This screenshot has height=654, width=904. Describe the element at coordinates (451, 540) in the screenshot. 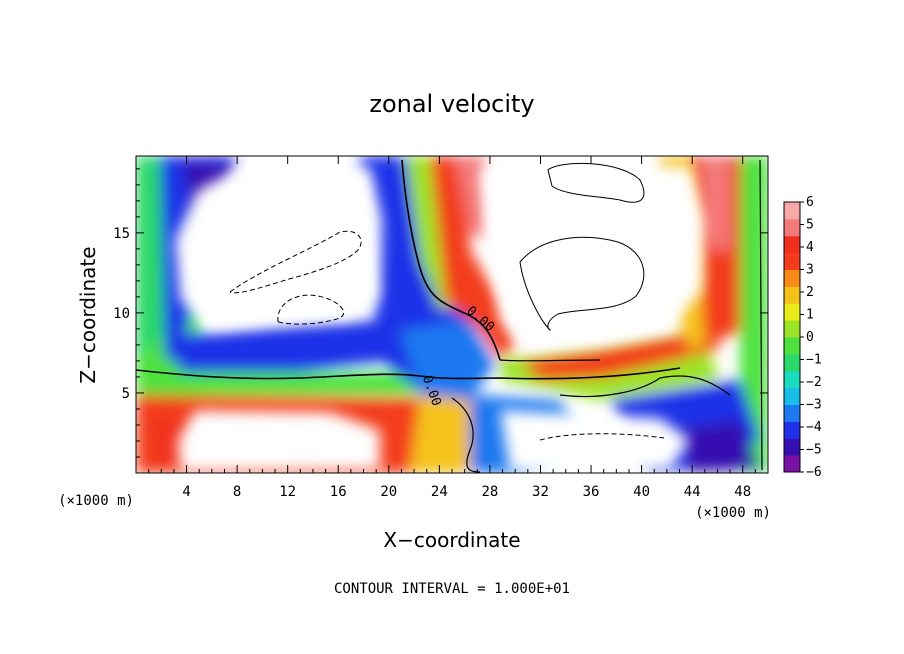

I see `x-axis-label: X−coordinate` at that location.